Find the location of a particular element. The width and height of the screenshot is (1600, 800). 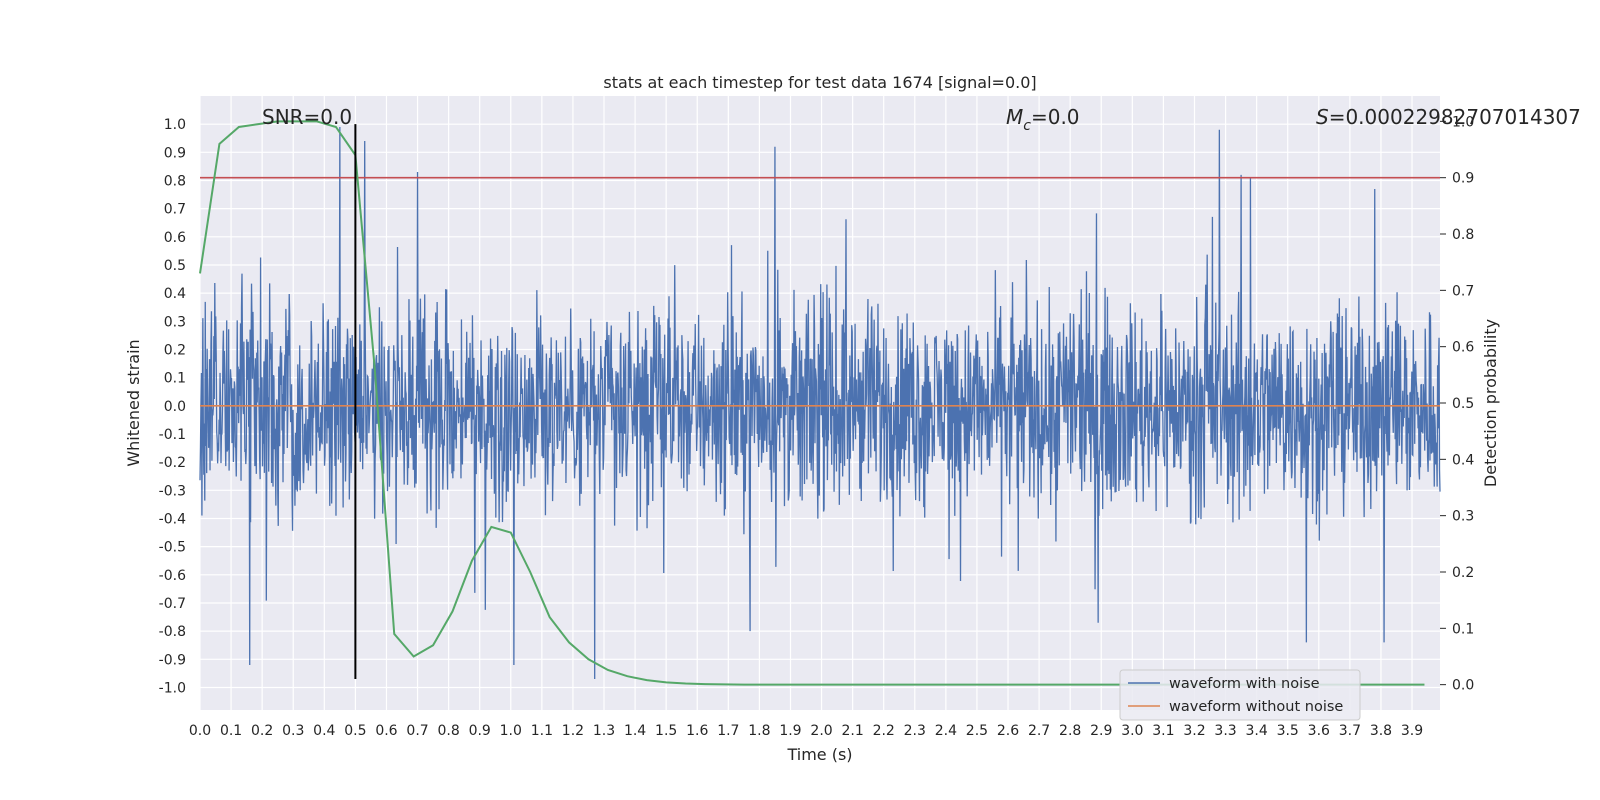

legend-box is located at coordinates (1240, 695).